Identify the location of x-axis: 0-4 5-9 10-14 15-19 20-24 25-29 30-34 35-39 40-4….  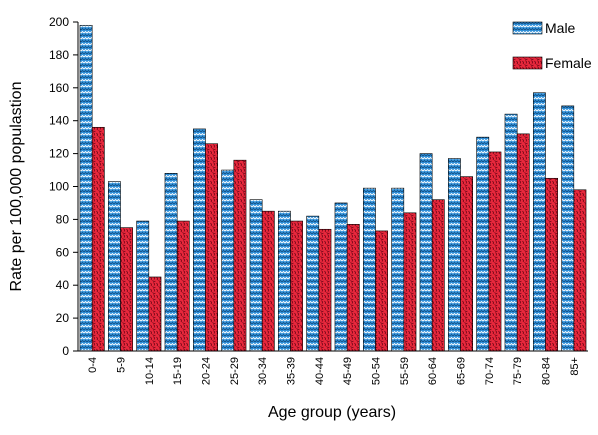
(334, 371).